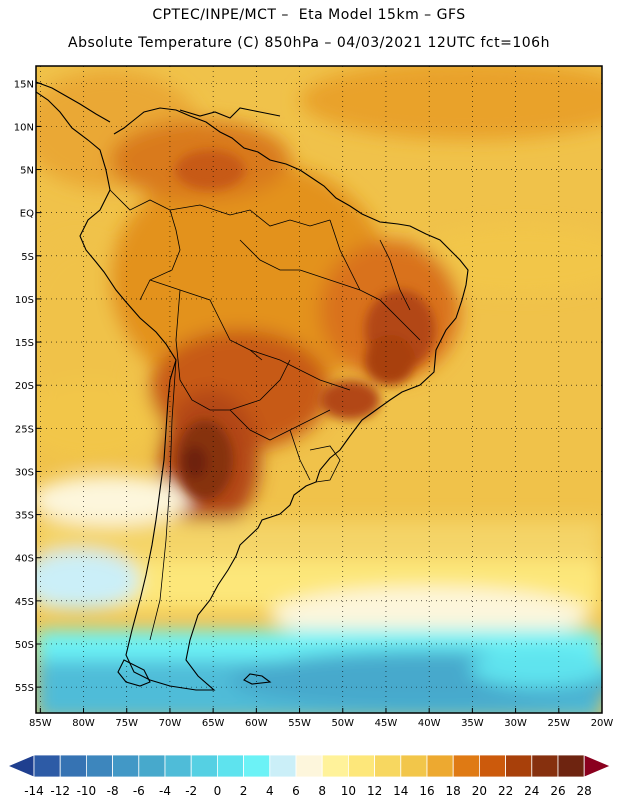  What do you see at coordinates (515, 723) in the screenshot?
I see `lon-label: 30W` at bounding box center [515, 723].